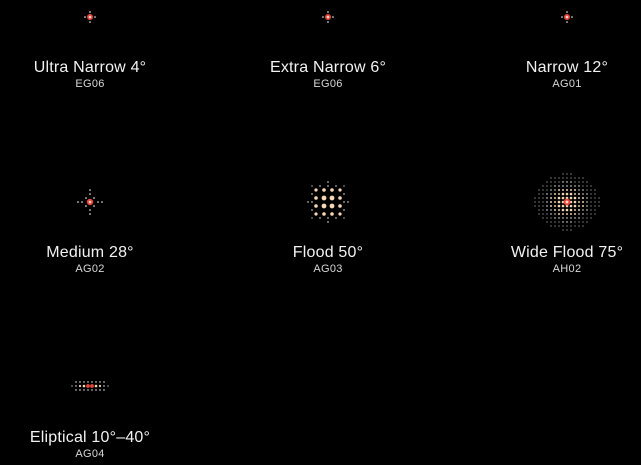 The image size is (641, 465). I want to click on beam-code: AG03, so click(328, 269).